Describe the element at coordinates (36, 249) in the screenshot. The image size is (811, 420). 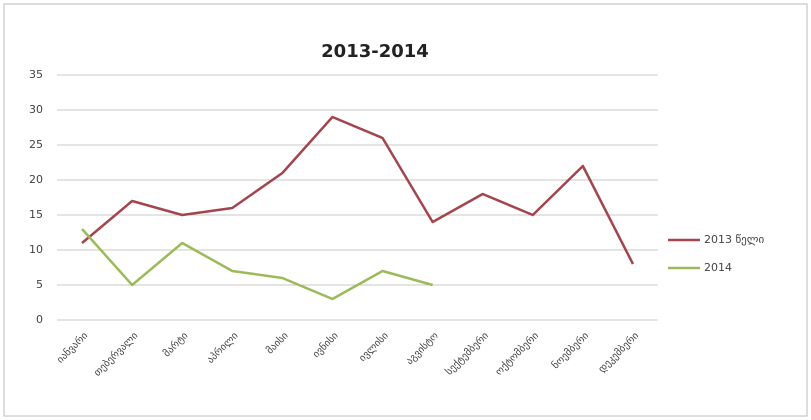
I see `y-tick-label: 10` at that location.